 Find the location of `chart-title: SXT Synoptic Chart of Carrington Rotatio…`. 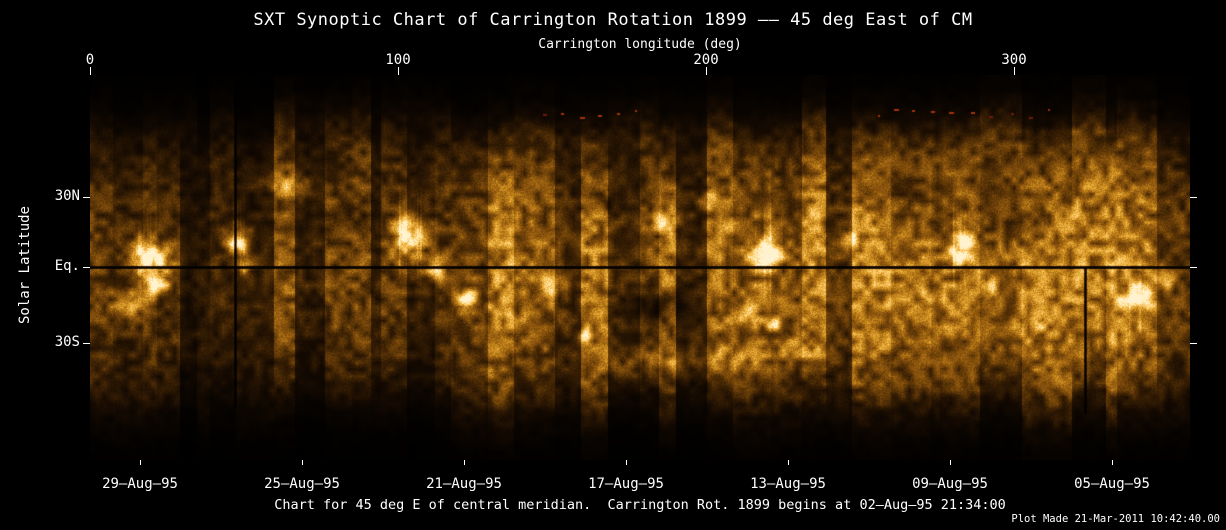

chart-title: SXT Synoptic Chart of Carrington Rotatio… is located at coordinates (613, 20).